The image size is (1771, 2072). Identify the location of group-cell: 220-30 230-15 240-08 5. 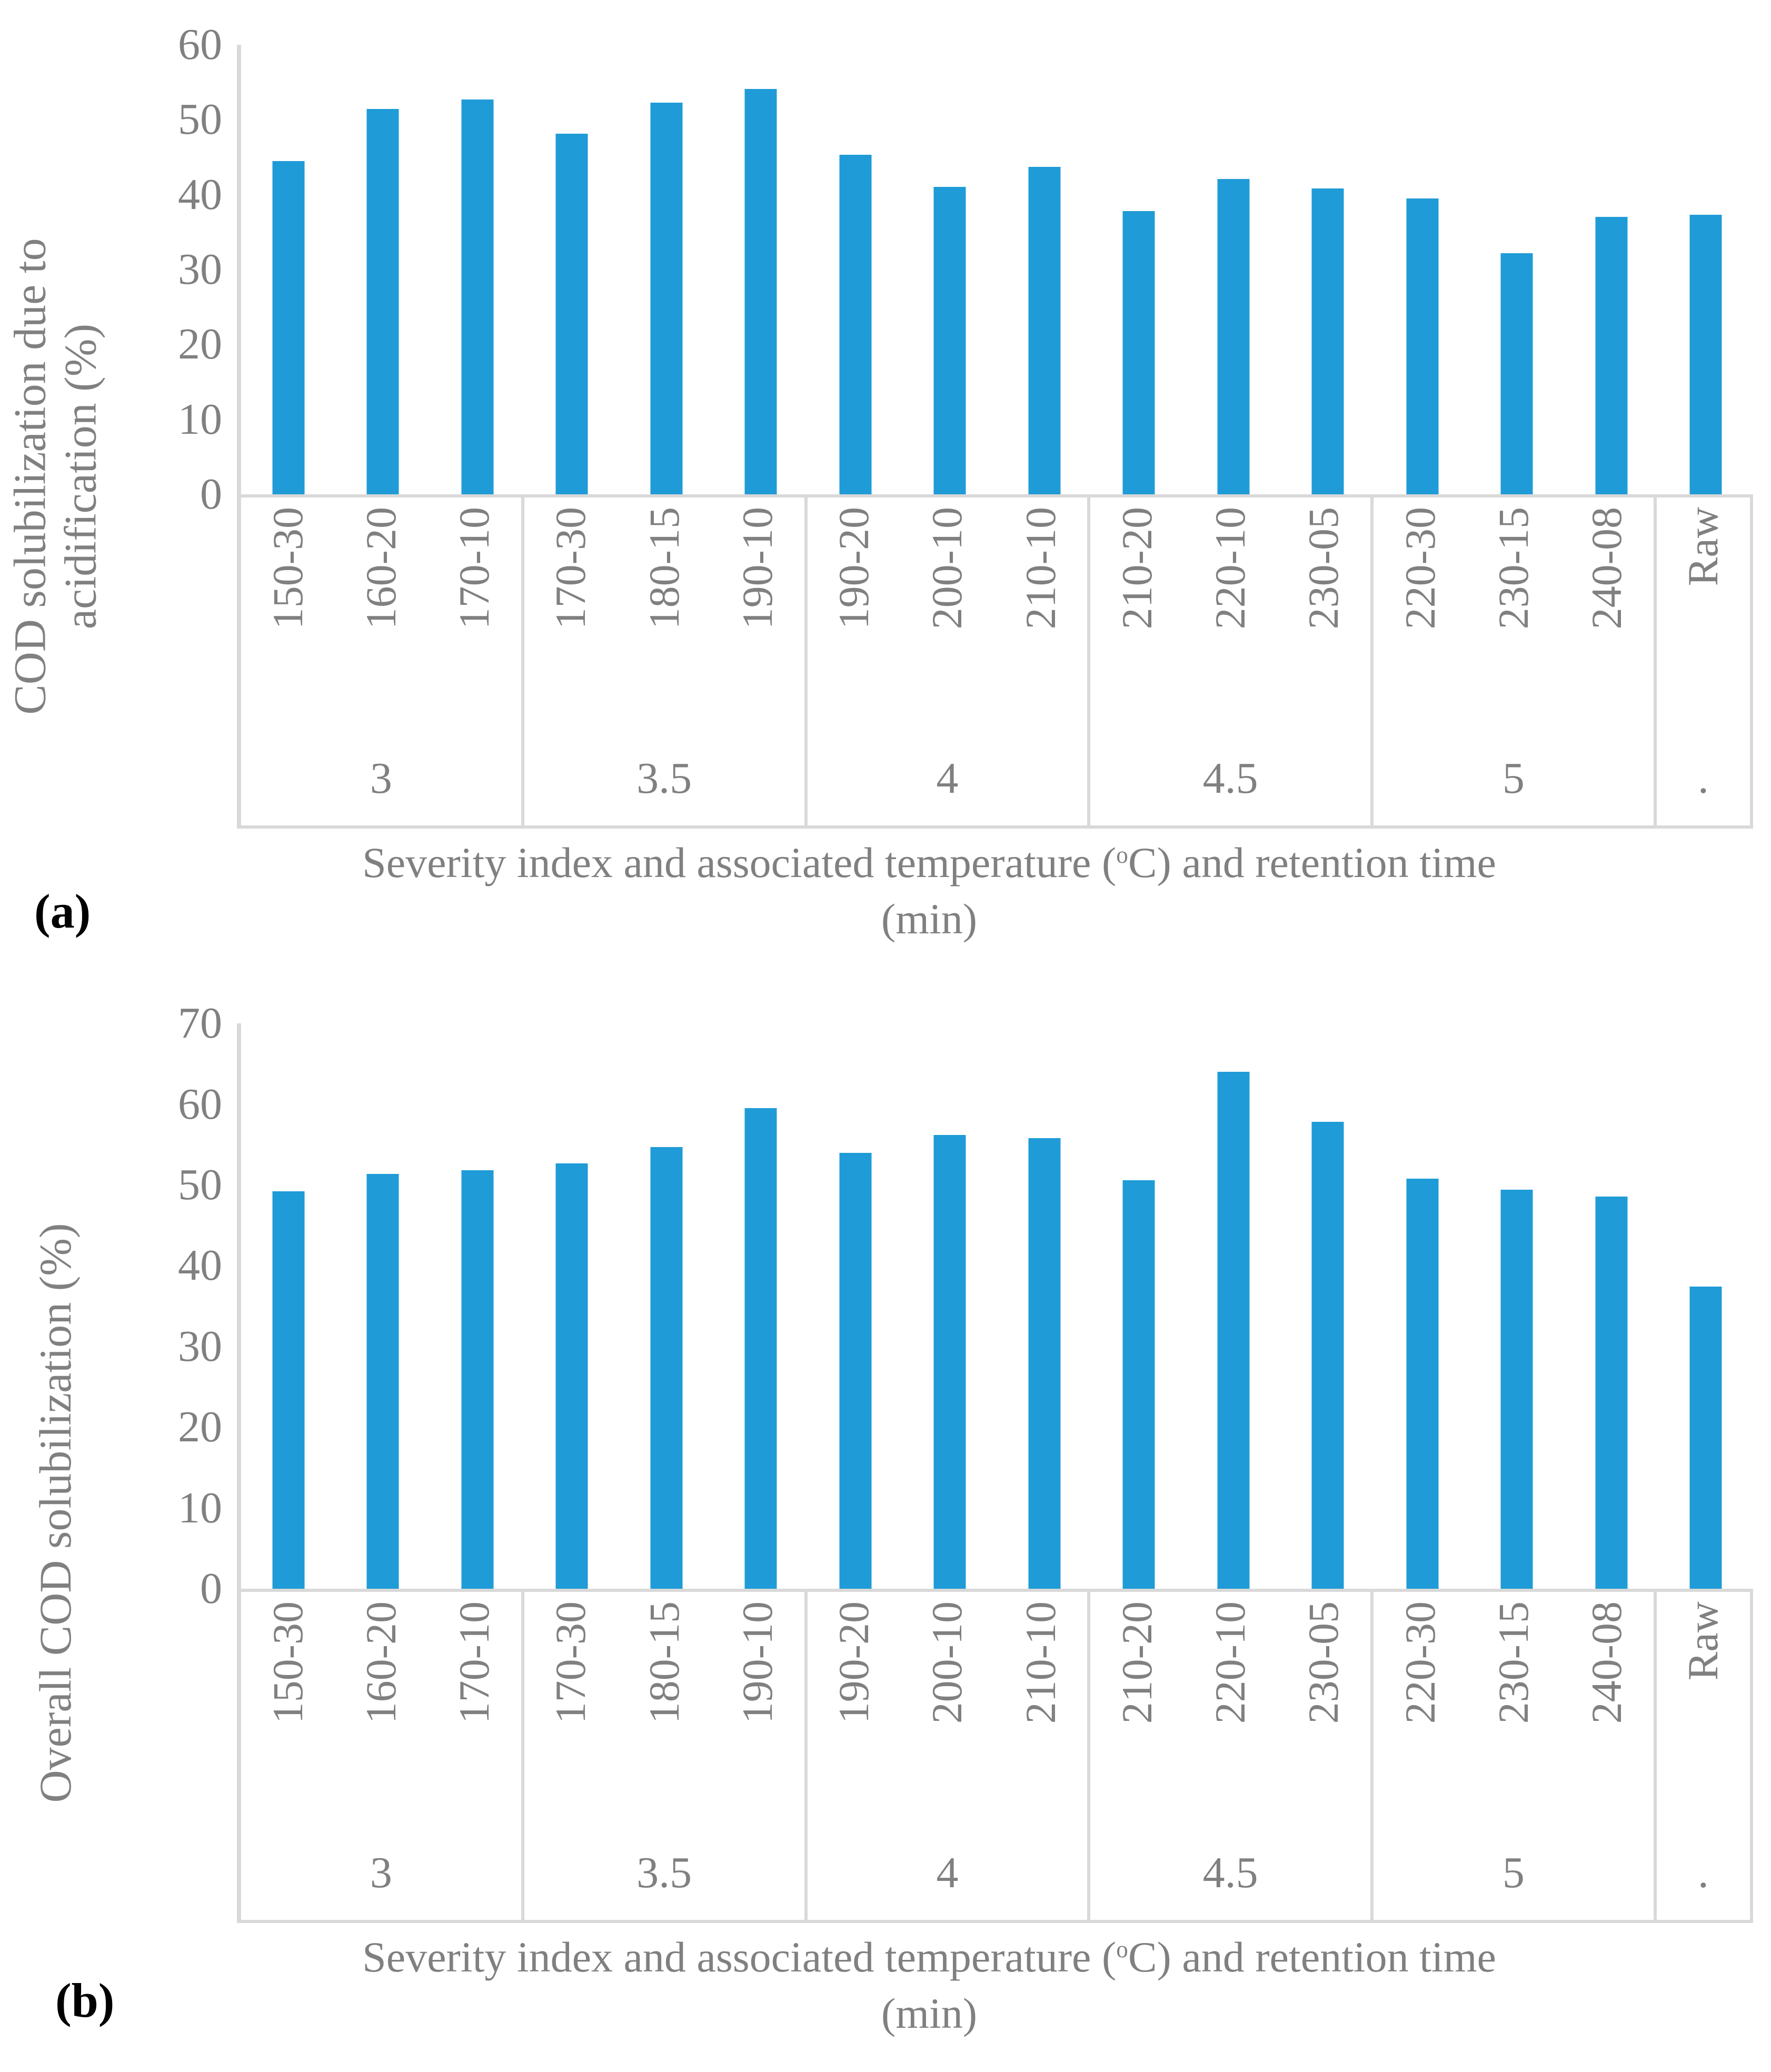
(1512, 1756).